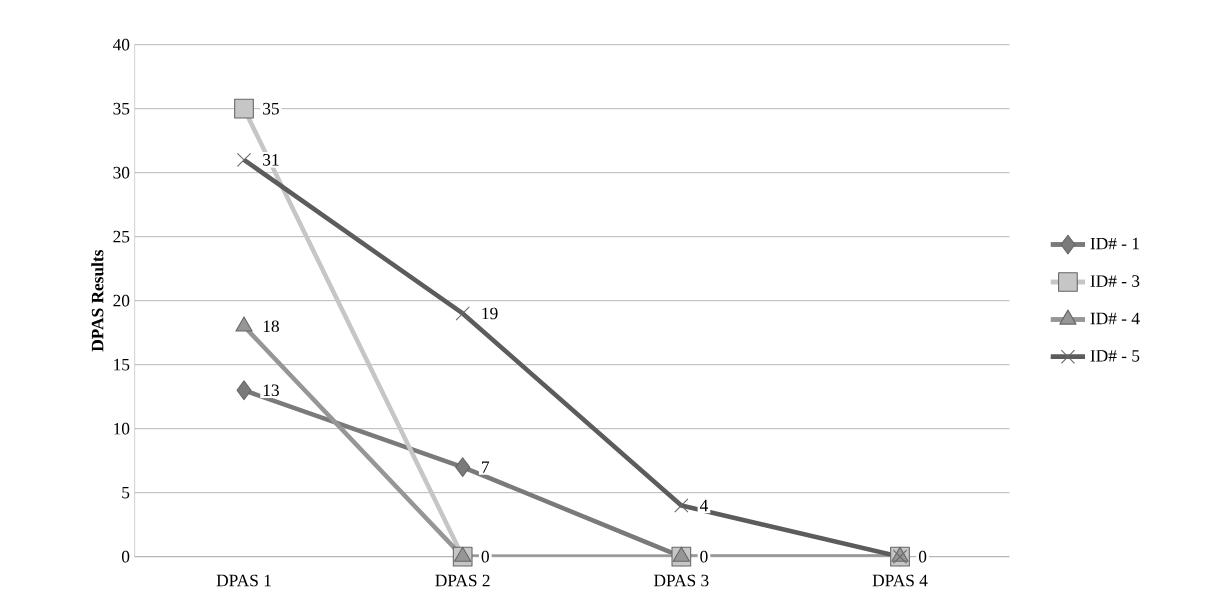  I want to click on legend-label: ID# - 5, so click(1115, 356).